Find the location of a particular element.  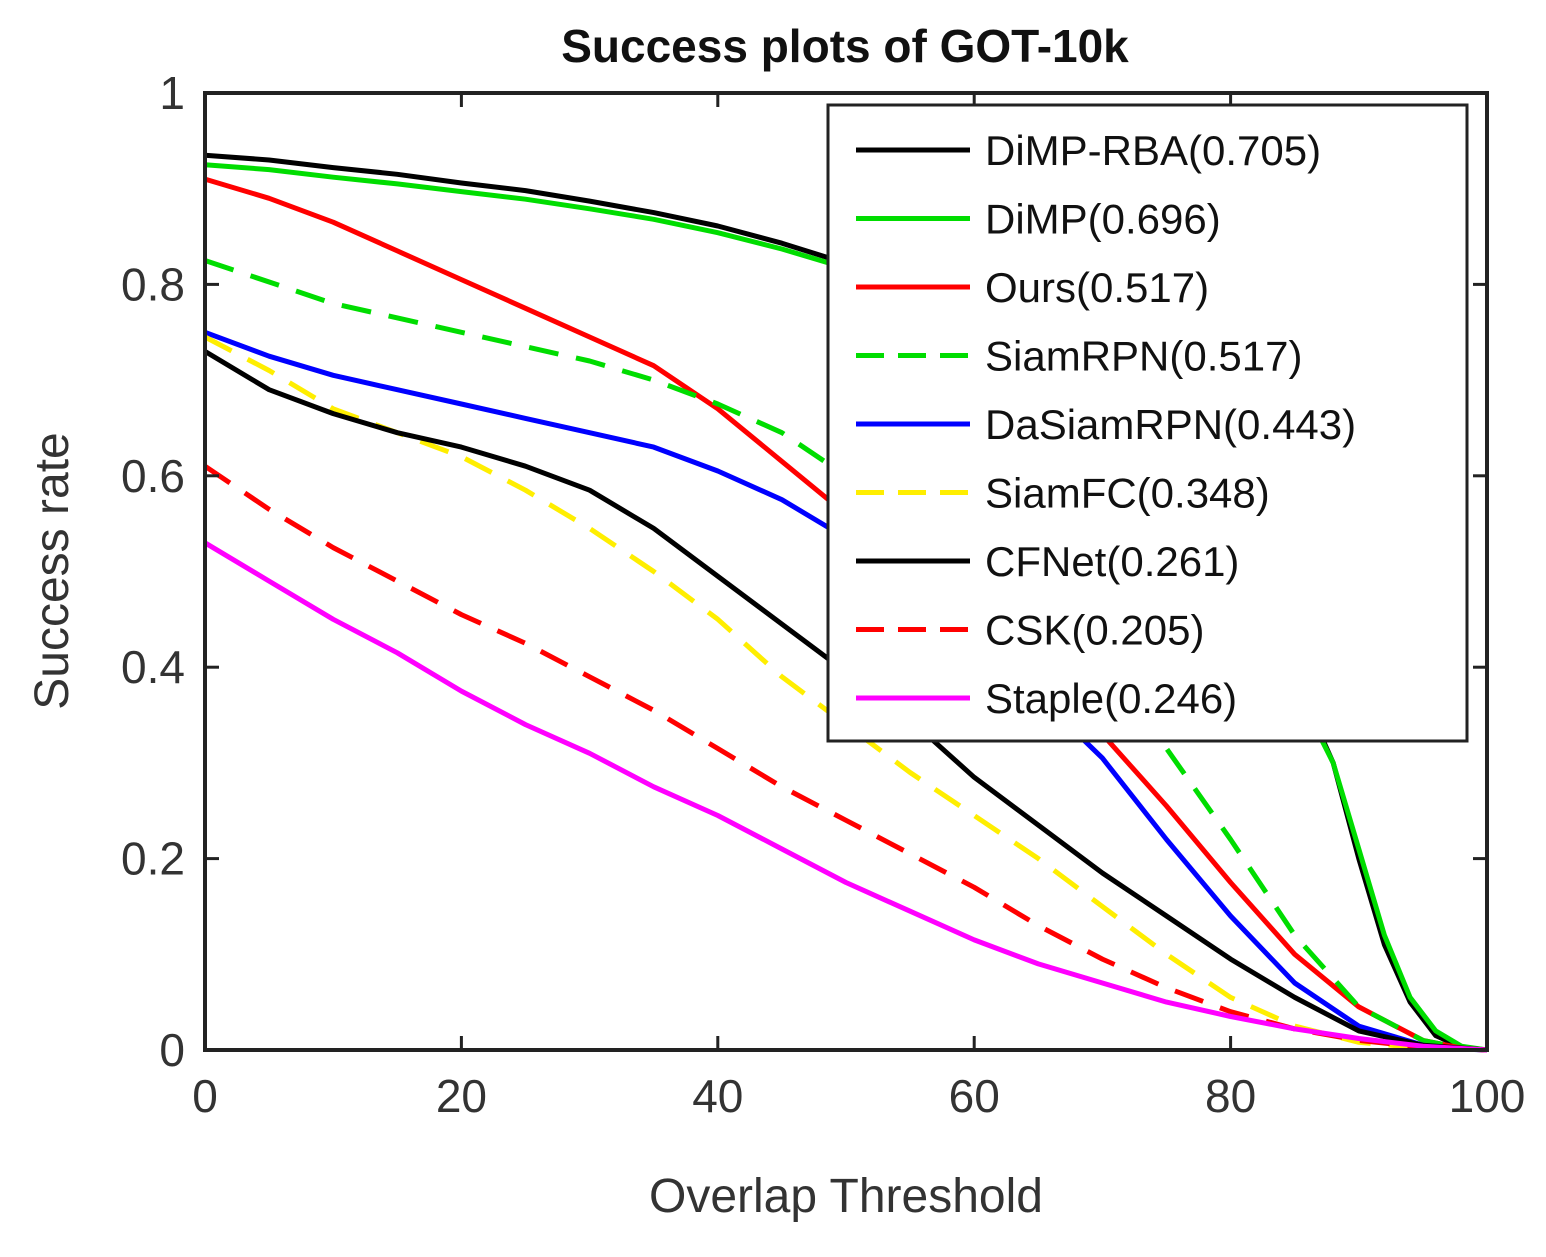

y-tick-label: 0.6 is located at coordinates (153, 476).